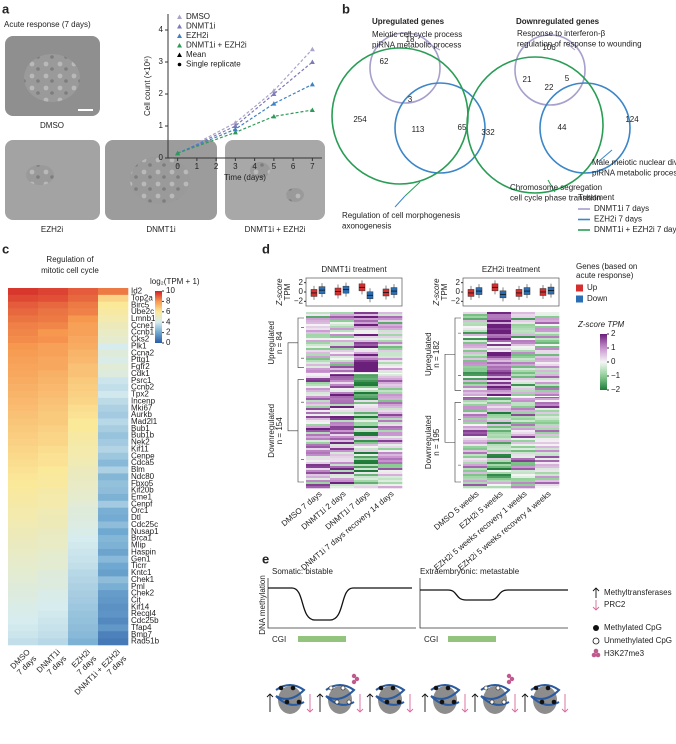 The width and height of the screenshot is (676, 744). Describe the element at coordinates (293, 166) in the screenshot. I see `x-tick-label: 6` at that location.